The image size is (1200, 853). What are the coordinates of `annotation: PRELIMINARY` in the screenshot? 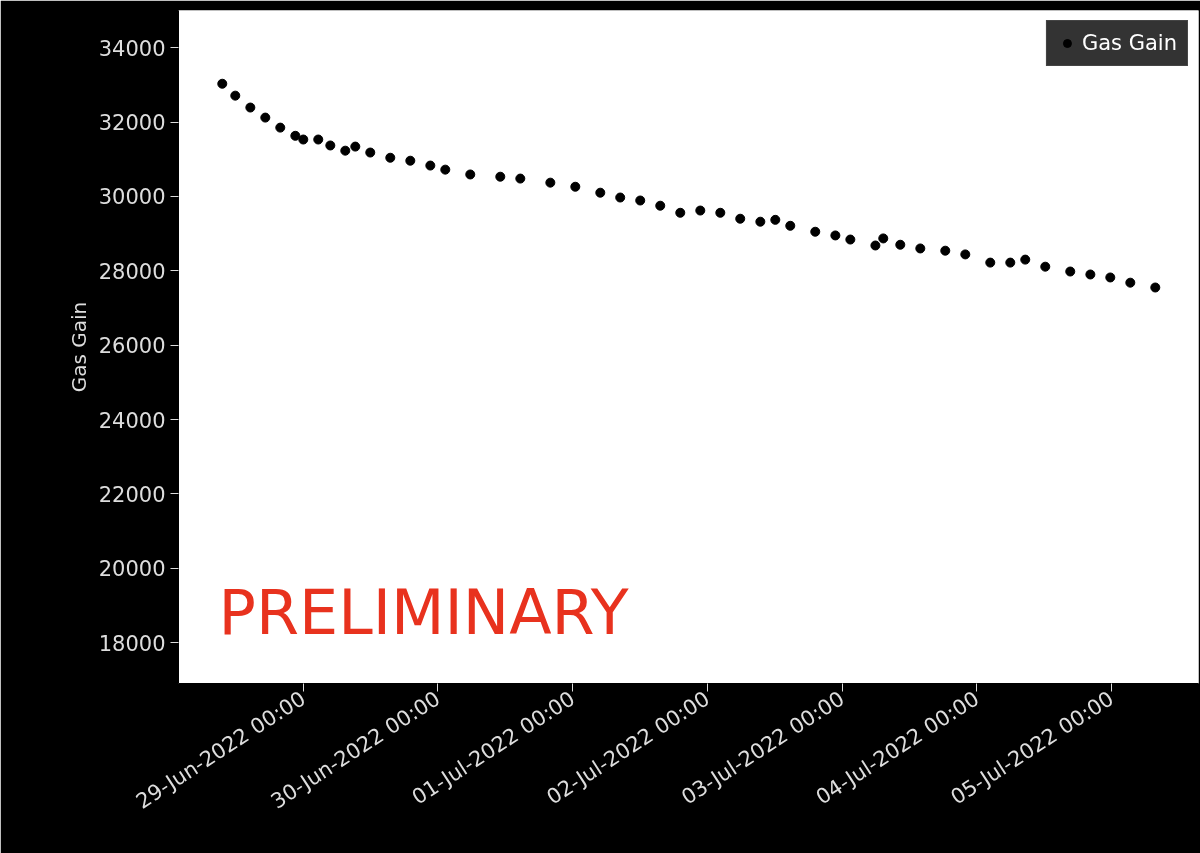 It's located at (423, 612).